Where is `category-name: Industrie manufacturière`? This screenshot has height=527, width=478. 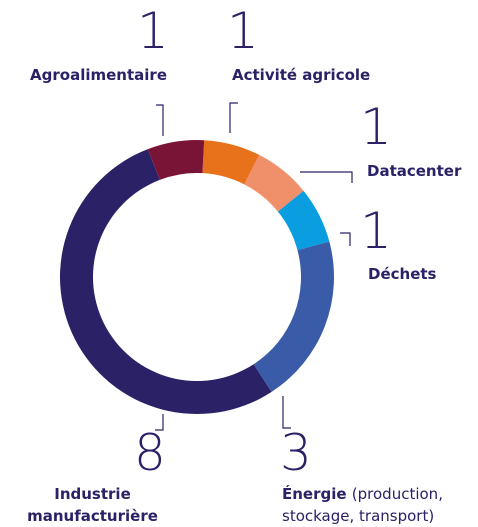
category-name: Industrie manufacturière is located at coordinates (92, 505).